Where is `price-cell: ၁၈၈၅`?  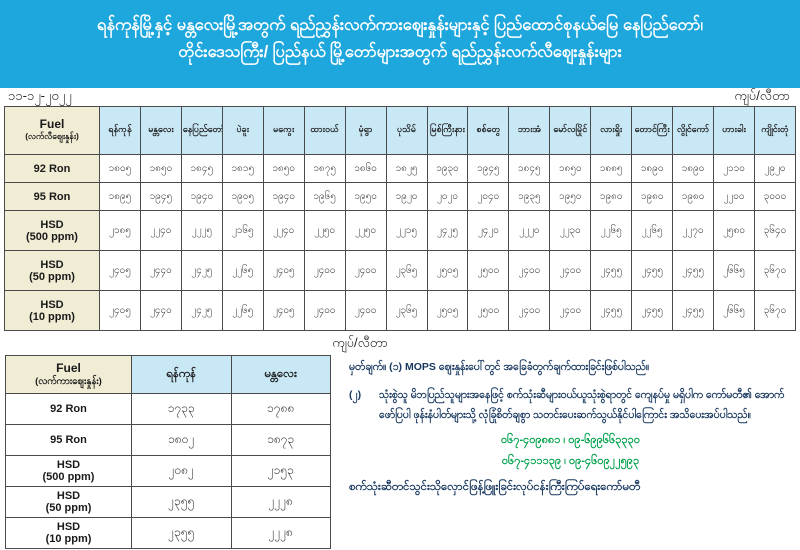 price-cell: ၁၈၈၅ is located at coordinates (611, 168).